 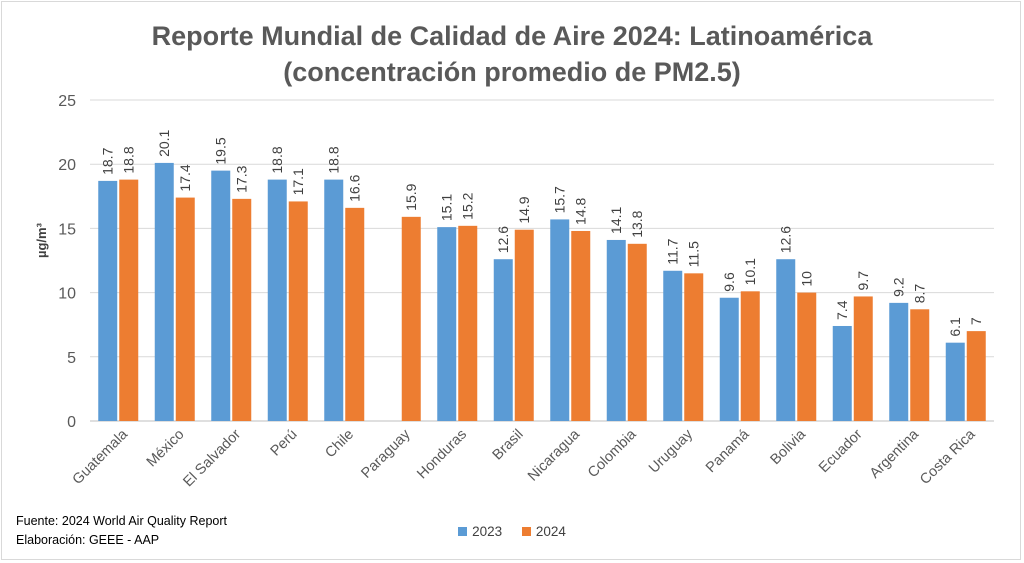 I want to click on data-label: 14.9, so click(x=524, y=209).